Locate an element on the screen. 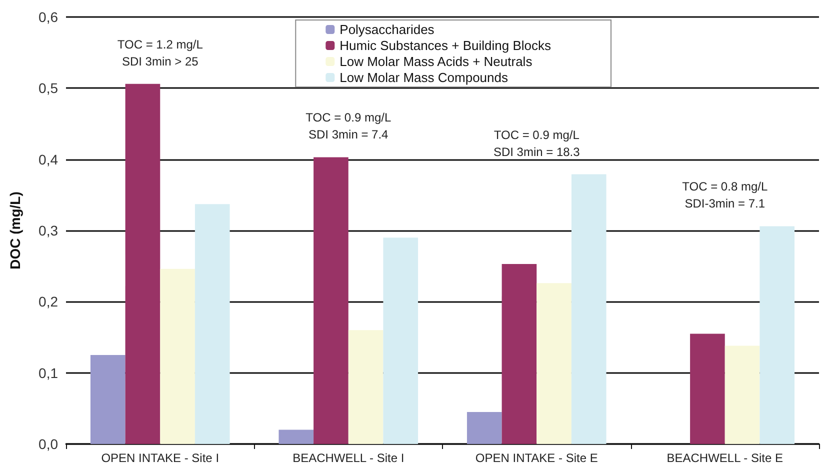  y-tick-label: 0,6 is located at coordinates (48, 17).